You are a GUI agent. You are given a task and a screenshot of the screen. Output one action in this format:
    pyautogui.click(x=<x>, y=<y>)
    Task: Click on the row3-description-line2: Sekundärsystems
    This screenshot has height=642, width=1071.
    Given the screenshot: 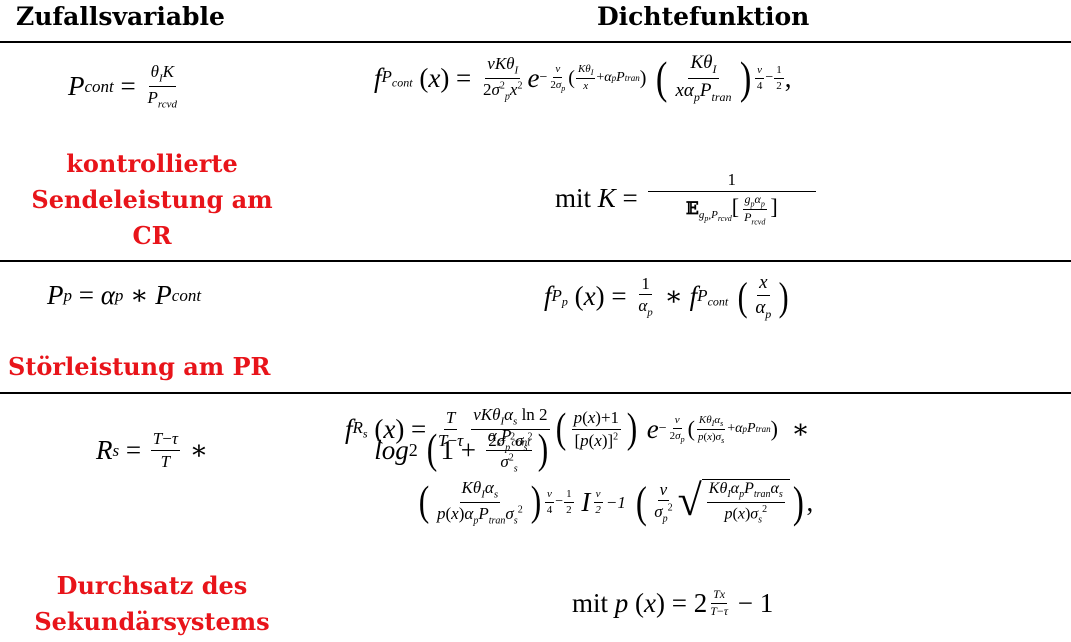 What is the action you would take?
    pyautogui.click(x=152, y=621)
    